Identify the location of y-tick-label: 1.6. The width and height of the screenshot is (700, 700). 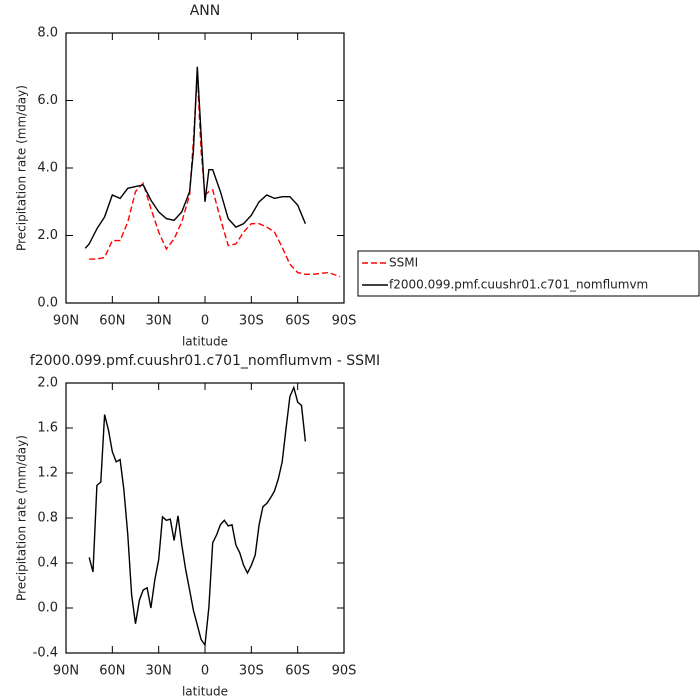
(47, 428).